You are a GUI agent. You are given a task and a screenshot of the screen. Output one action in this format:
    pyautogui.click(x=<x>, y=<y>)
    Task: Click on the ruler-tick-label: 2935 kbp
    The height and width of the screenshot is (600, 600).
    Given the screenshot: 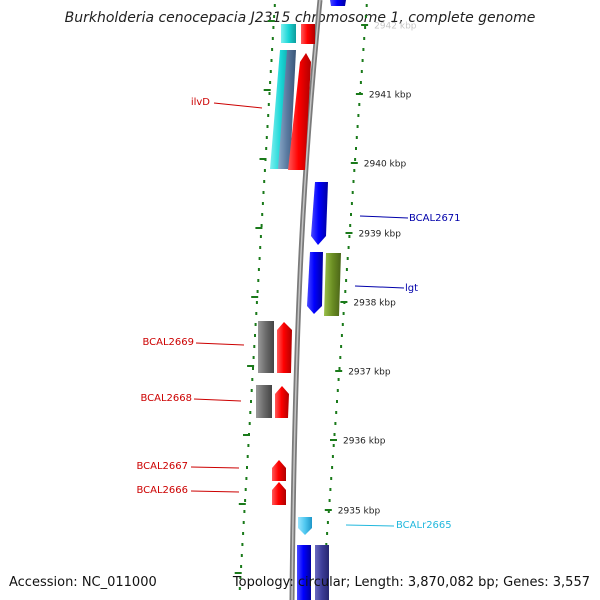 What is the action you would take?
    pyautogui.click(x=359, y=512)
    